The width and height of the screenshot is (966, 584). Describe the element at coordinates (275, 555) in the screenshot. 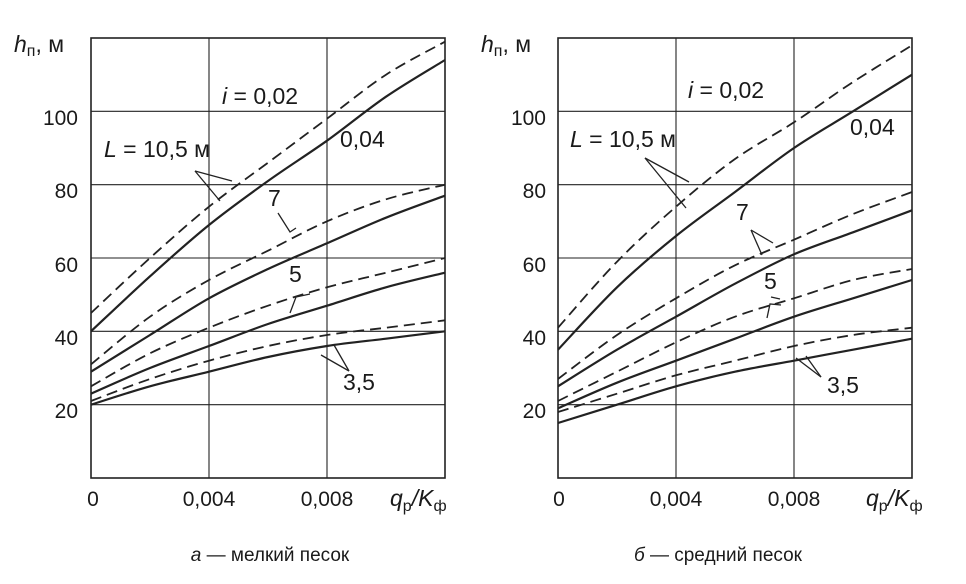

I see `caption-text: — мелкий песок` at that location.